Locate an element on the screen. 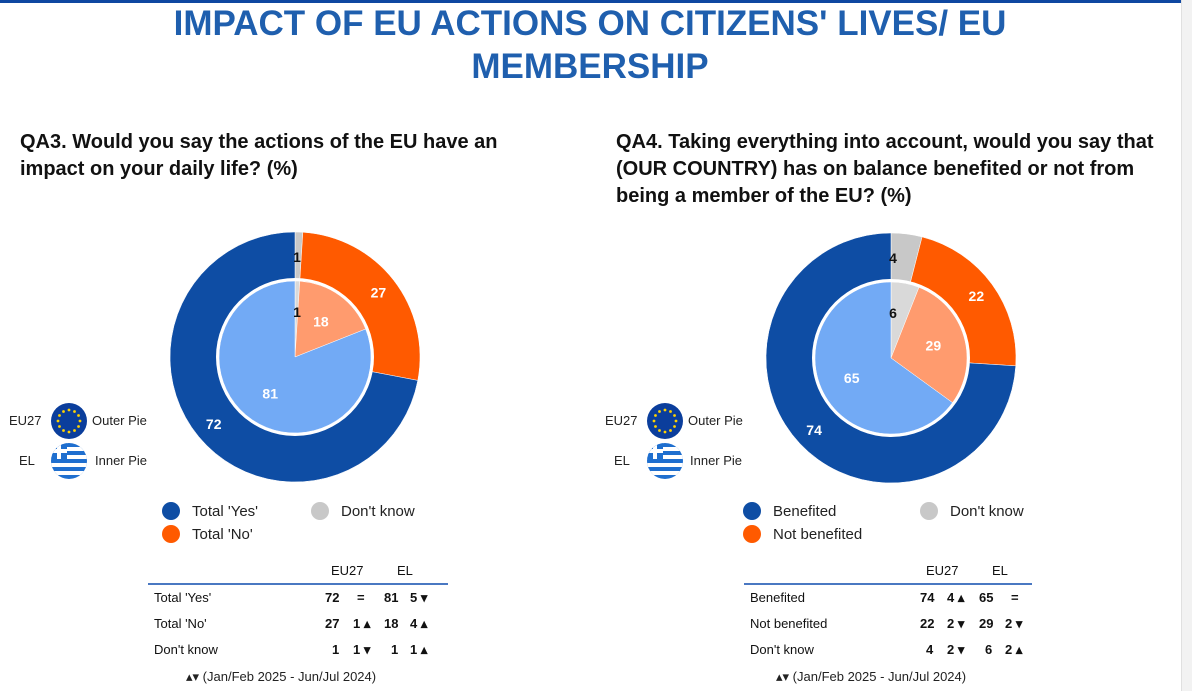  table-cell-el-change: = is located at coordinates (1015, 597).